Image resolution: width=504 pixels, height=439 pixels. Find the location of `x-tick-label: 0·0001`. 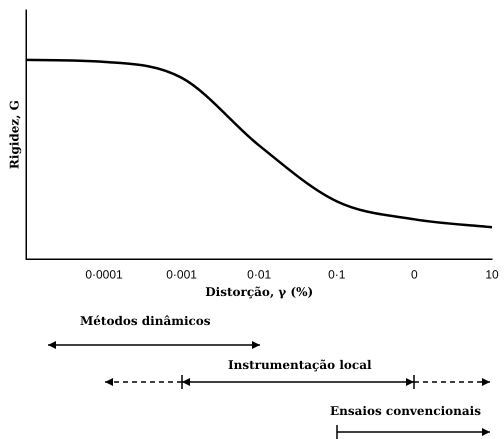

x-tick-label: 0·0001 is located at coordinates (104, 275).